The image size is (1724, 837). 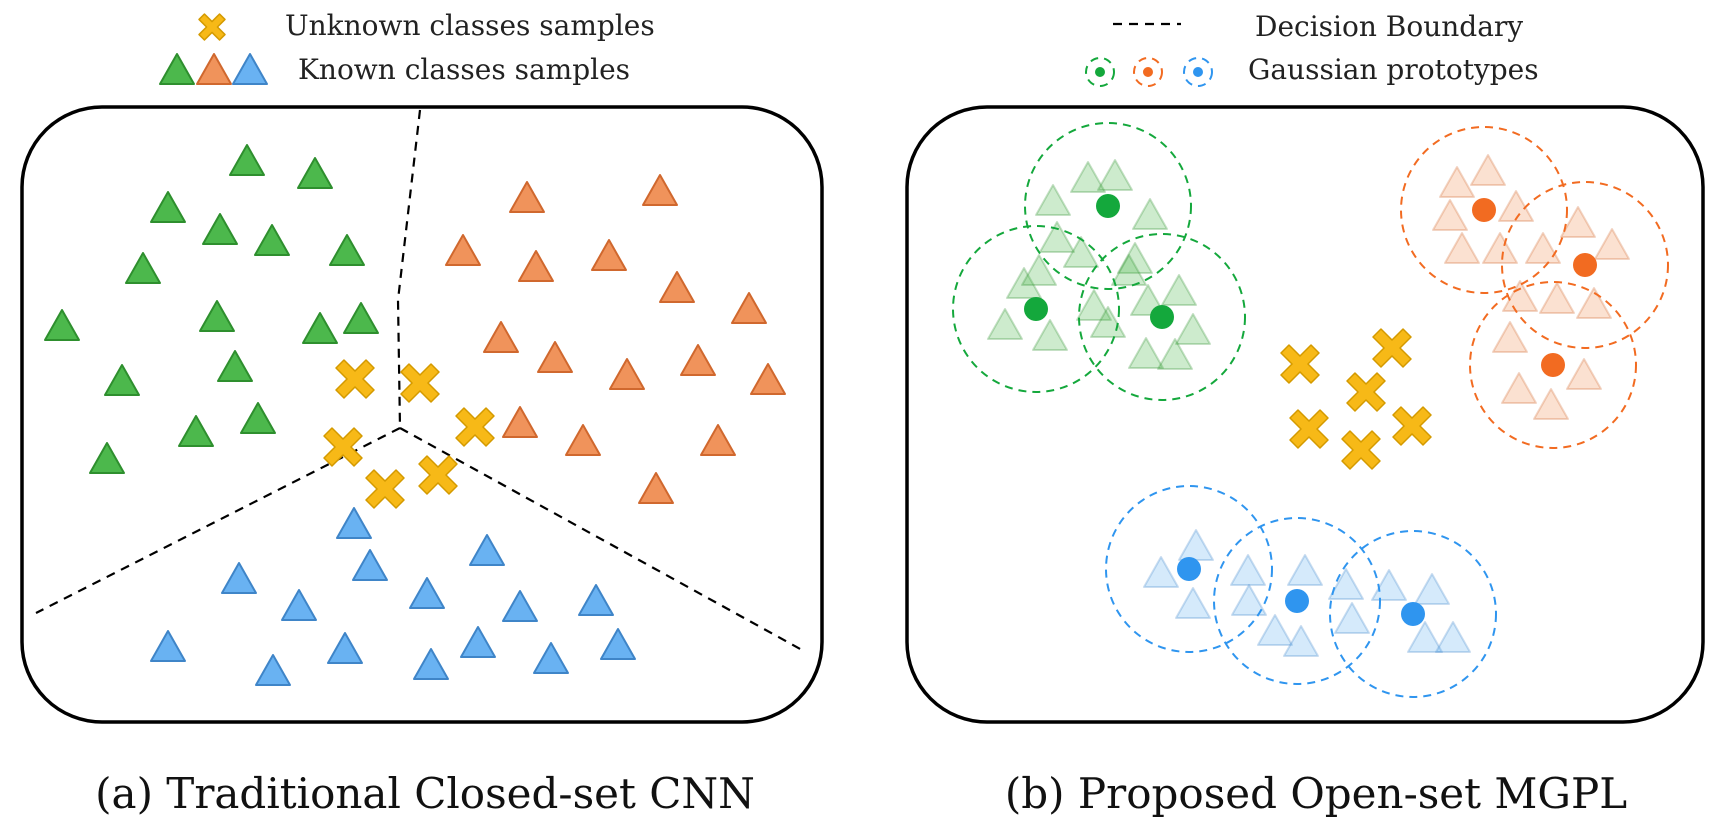 I want to click on gaussian-prototype-icon-blue-boundary, so click(x=1198, y=72).